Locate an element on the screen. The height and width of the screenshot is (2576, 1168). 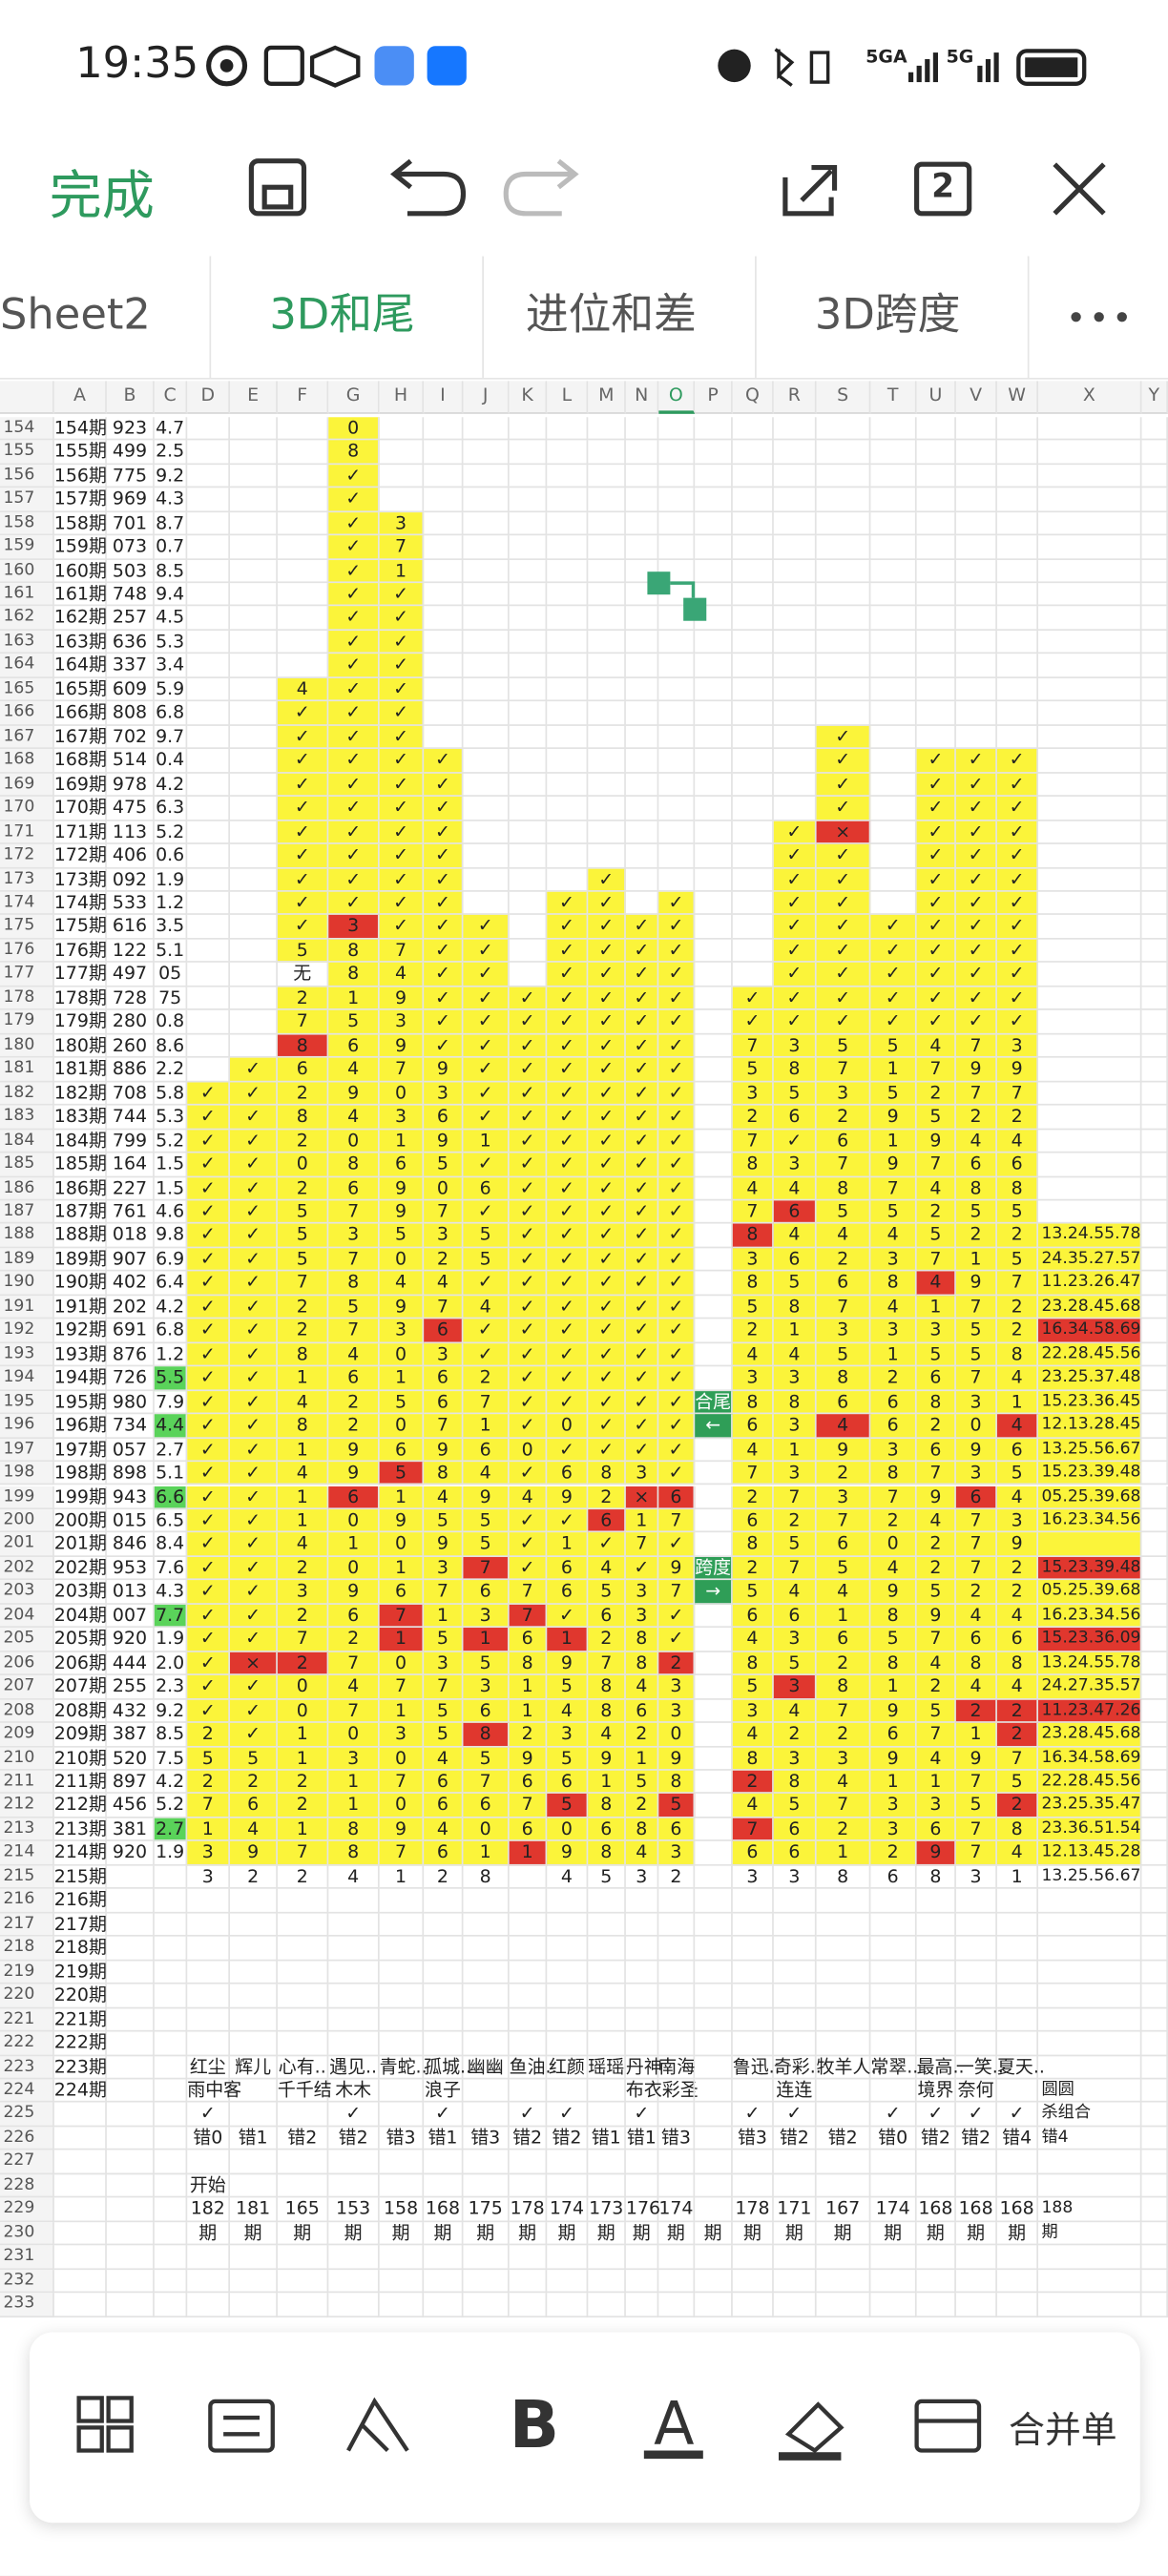
window-count: 2 is located at coordinates (943, 185).